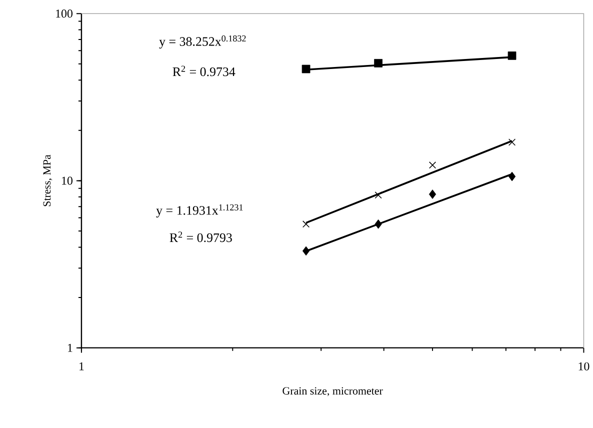 The width and height of the screenshot is (593, 428). I want to click on annotation: y = 1.1931x$^{1.1231}$, so click(199, 211).